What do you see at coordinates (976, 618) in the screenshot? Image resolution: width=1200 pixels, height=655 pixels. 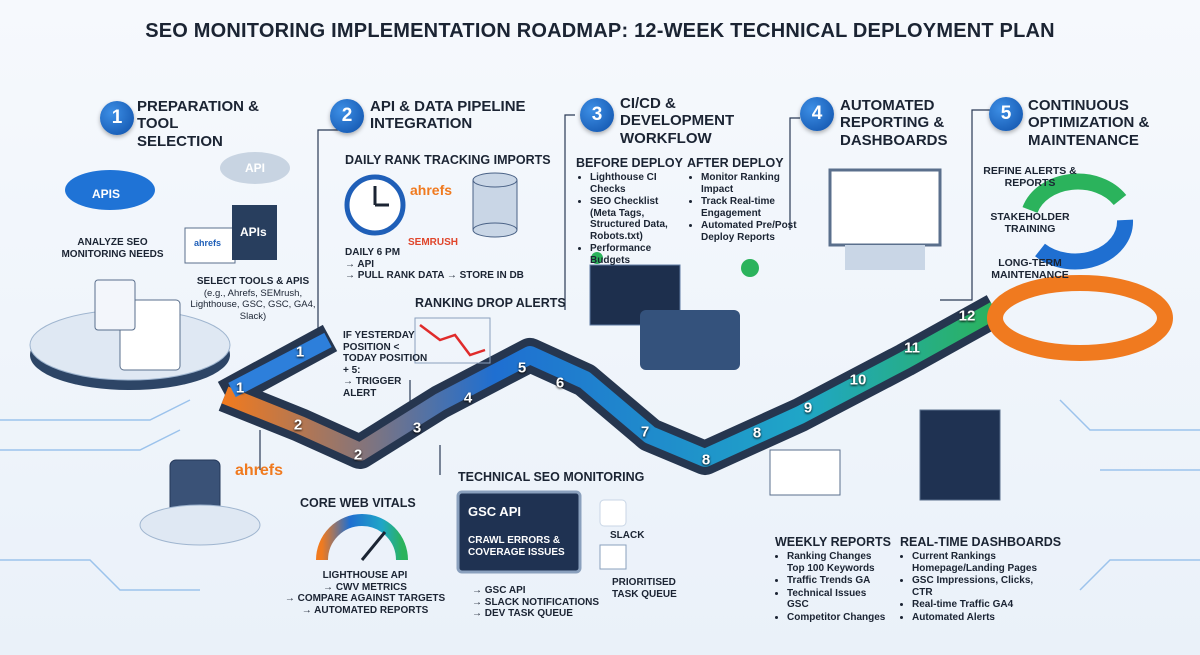 I see `bullet: Automated Alerts` at bounding box center [976, 618].